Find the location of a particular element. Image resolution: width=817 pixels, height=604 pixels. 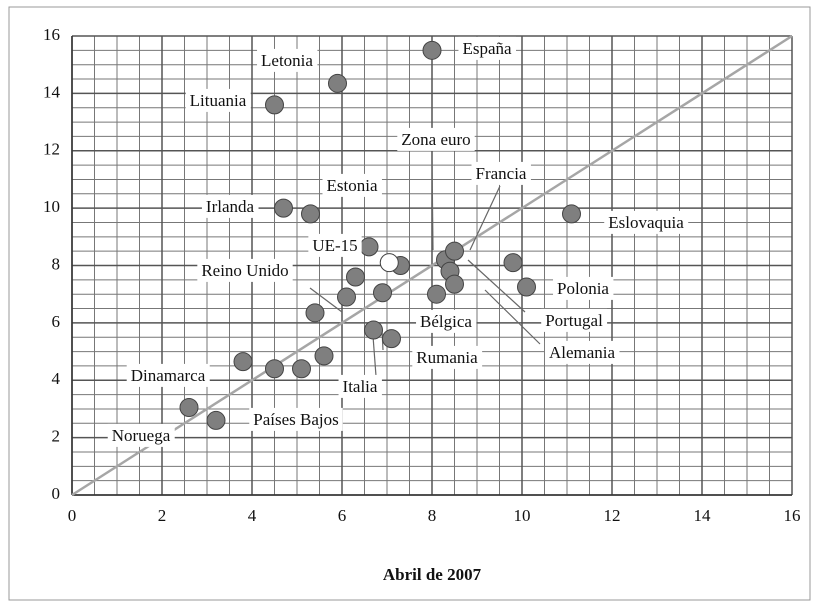

annotation: Portugal is located at coordinates (574, 320).